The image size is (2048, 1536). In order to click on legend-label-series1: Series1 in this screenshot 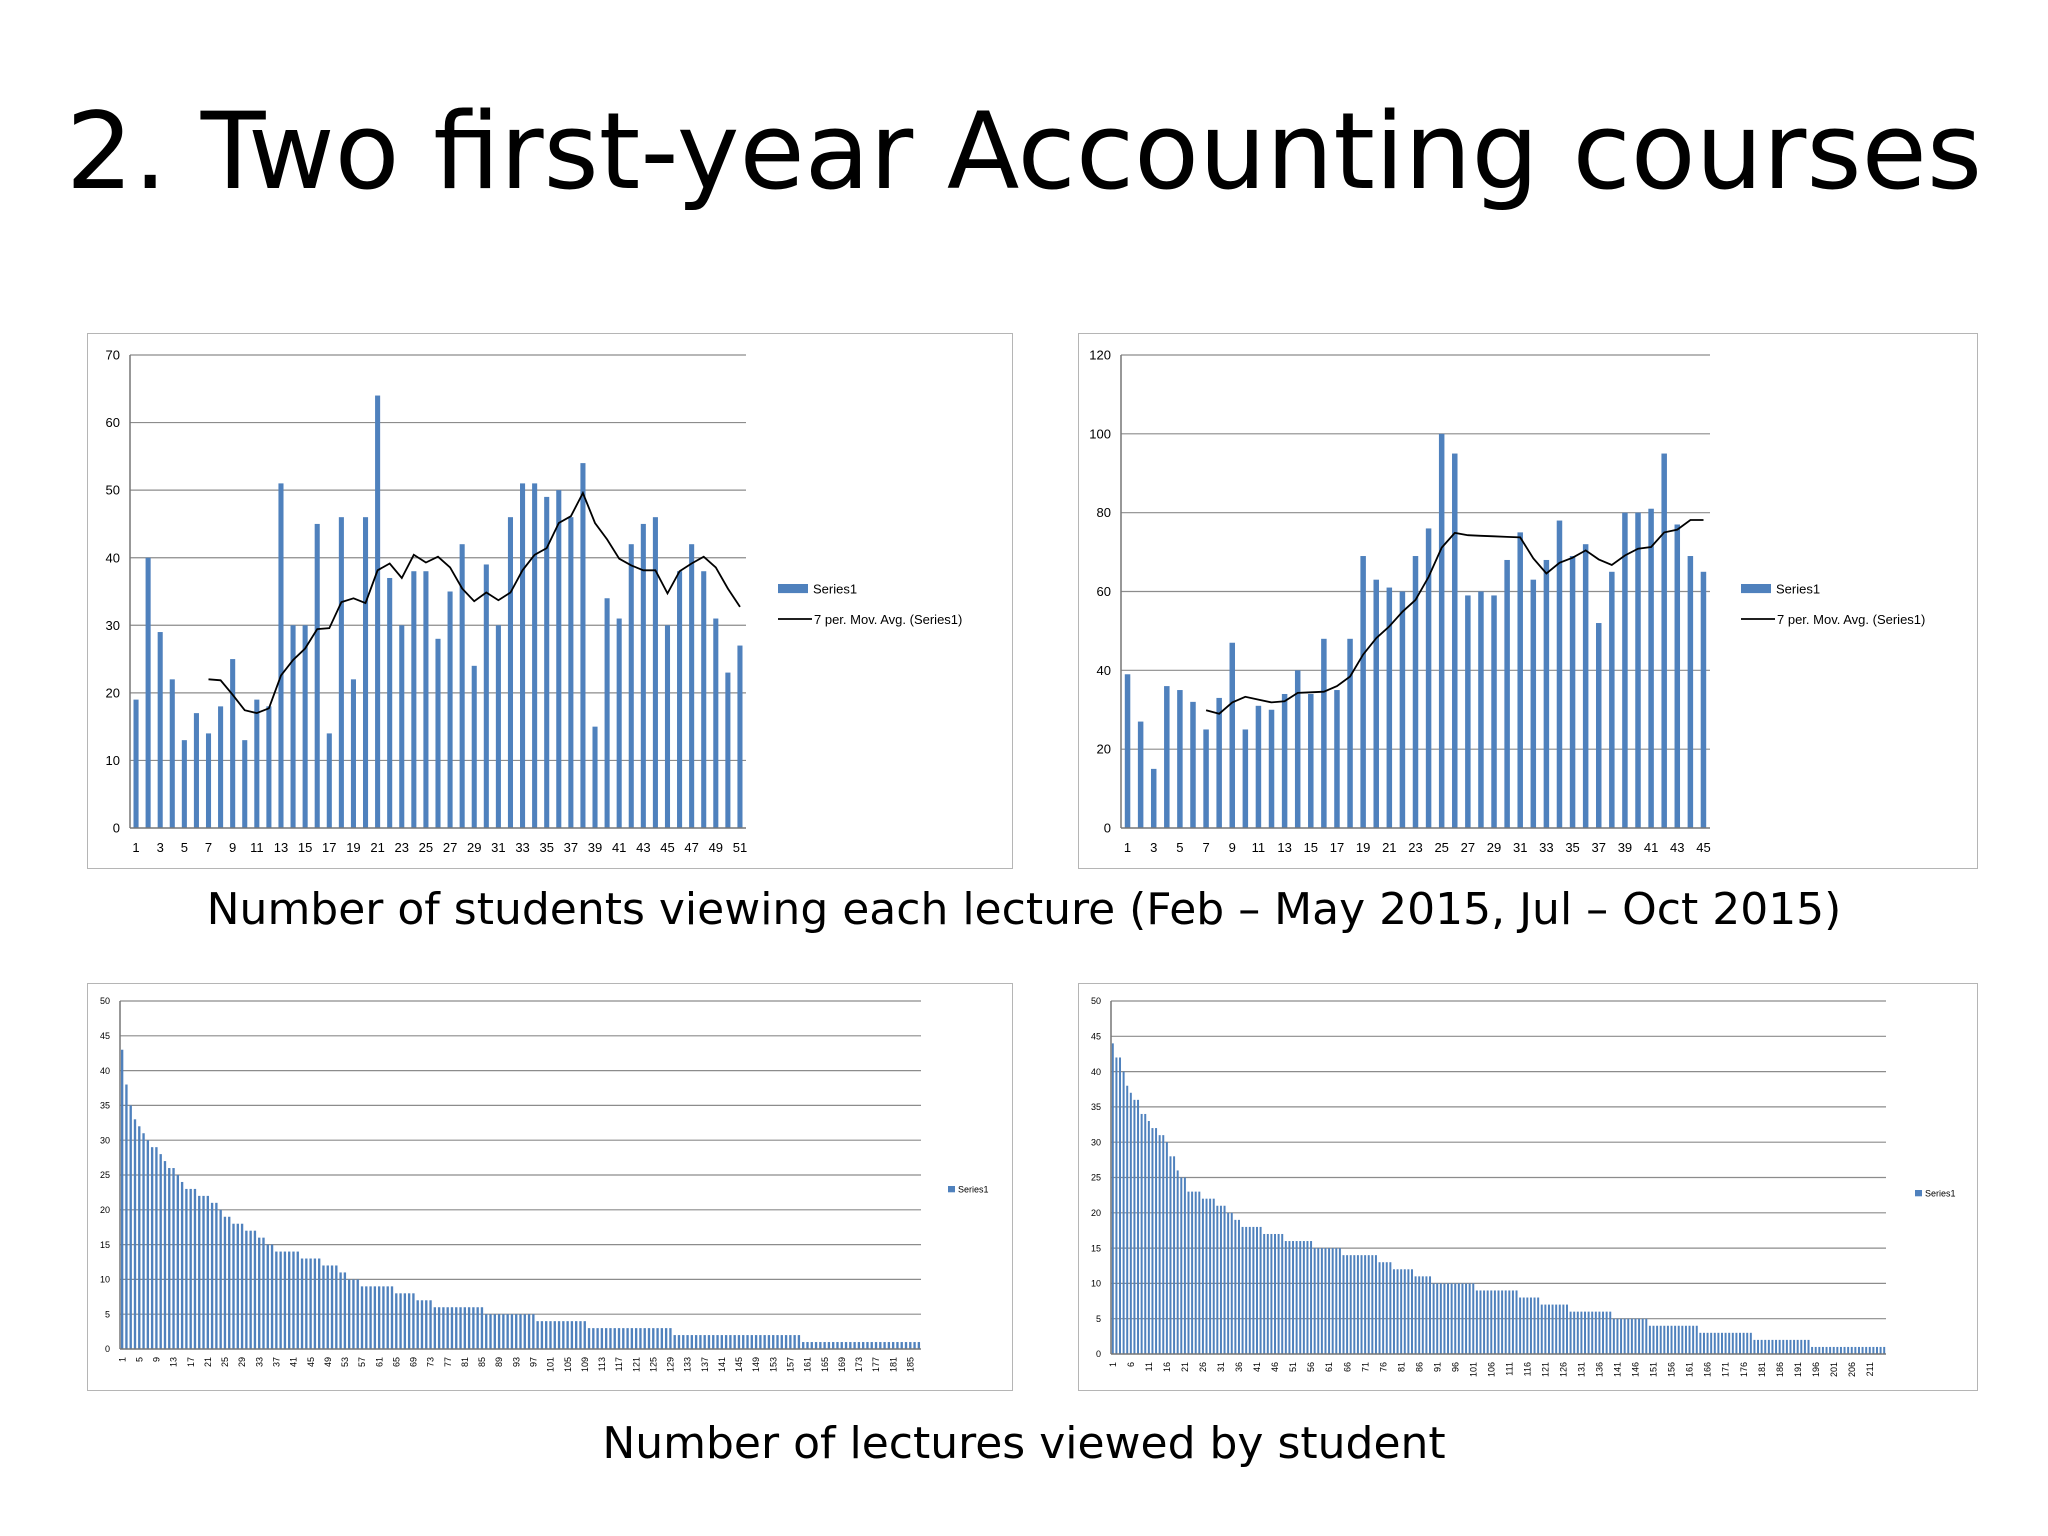, I will do `click(1940, 1193)`.